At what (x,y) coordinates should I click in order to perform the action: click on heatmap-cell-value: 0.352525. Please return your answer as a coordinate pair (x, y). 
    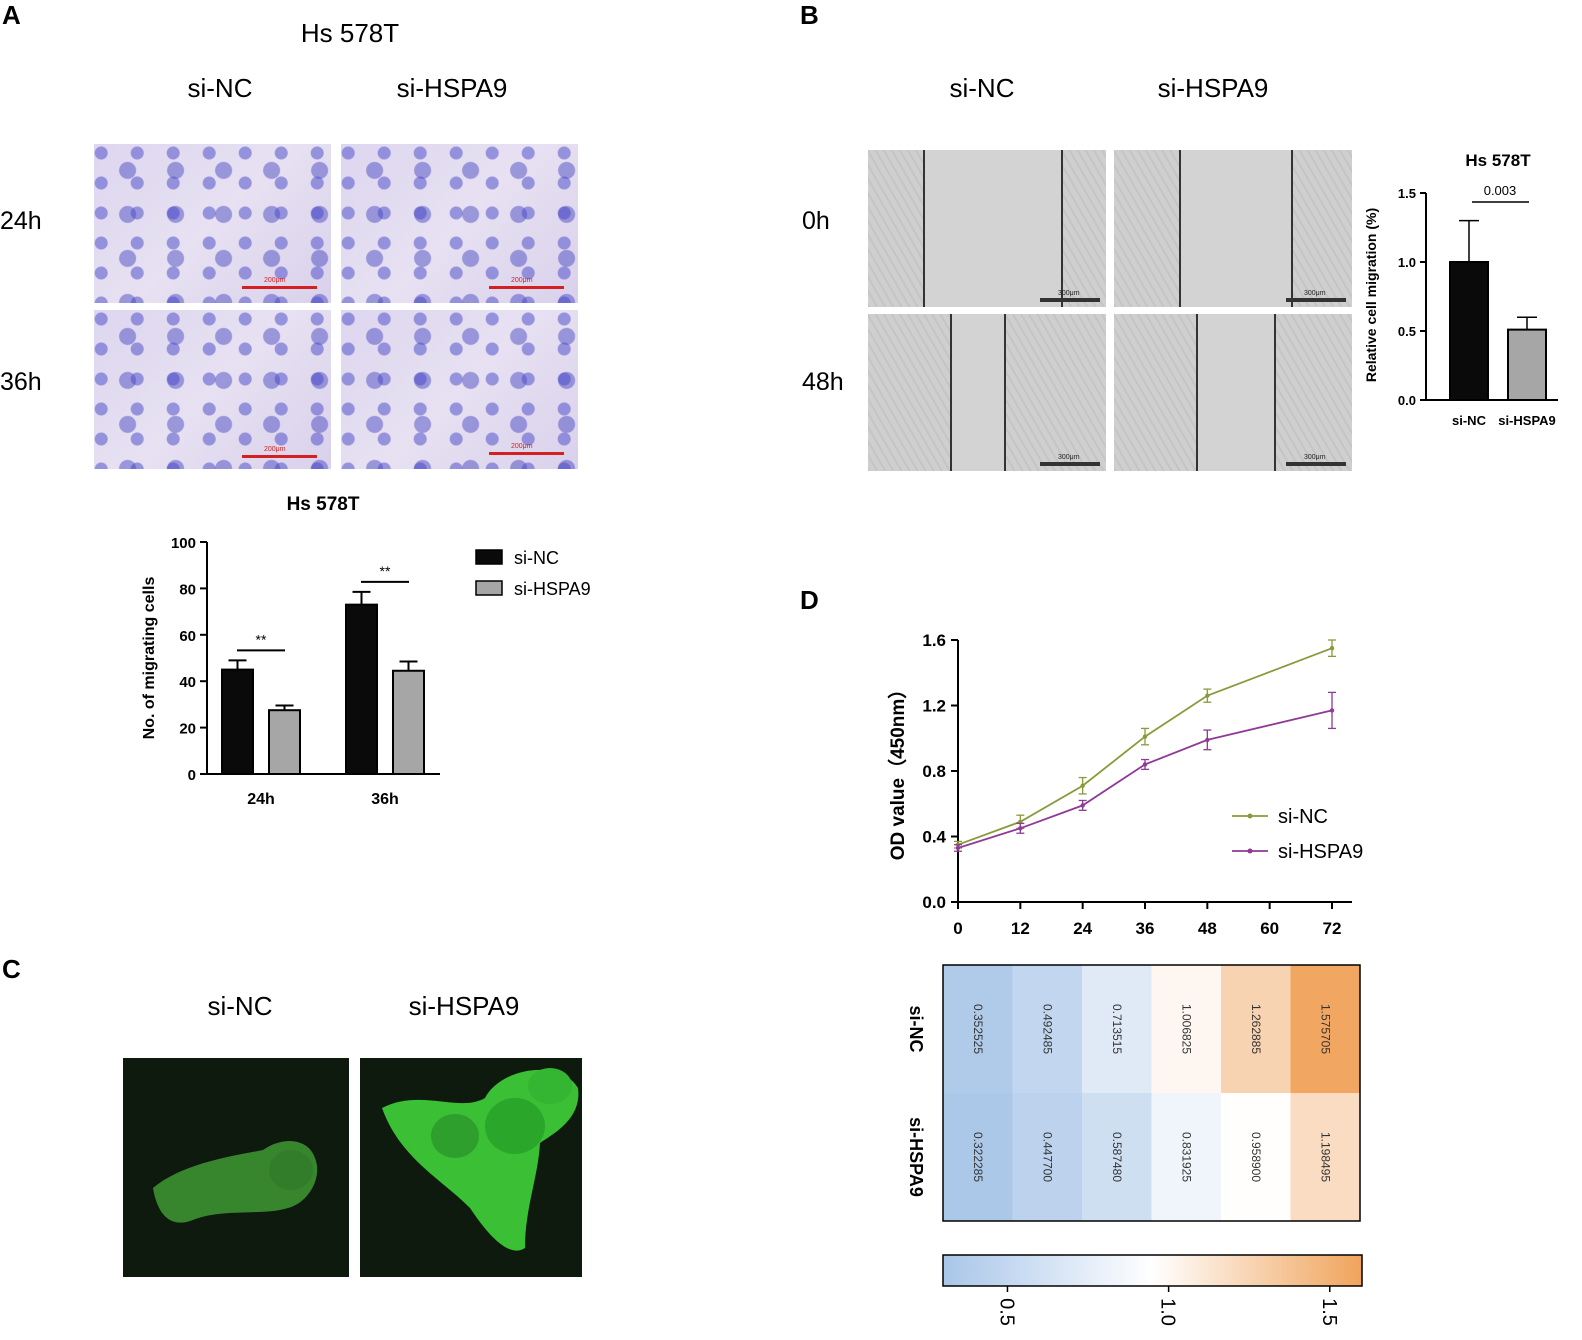
    Looking at the image, I should click on (978, 1029).